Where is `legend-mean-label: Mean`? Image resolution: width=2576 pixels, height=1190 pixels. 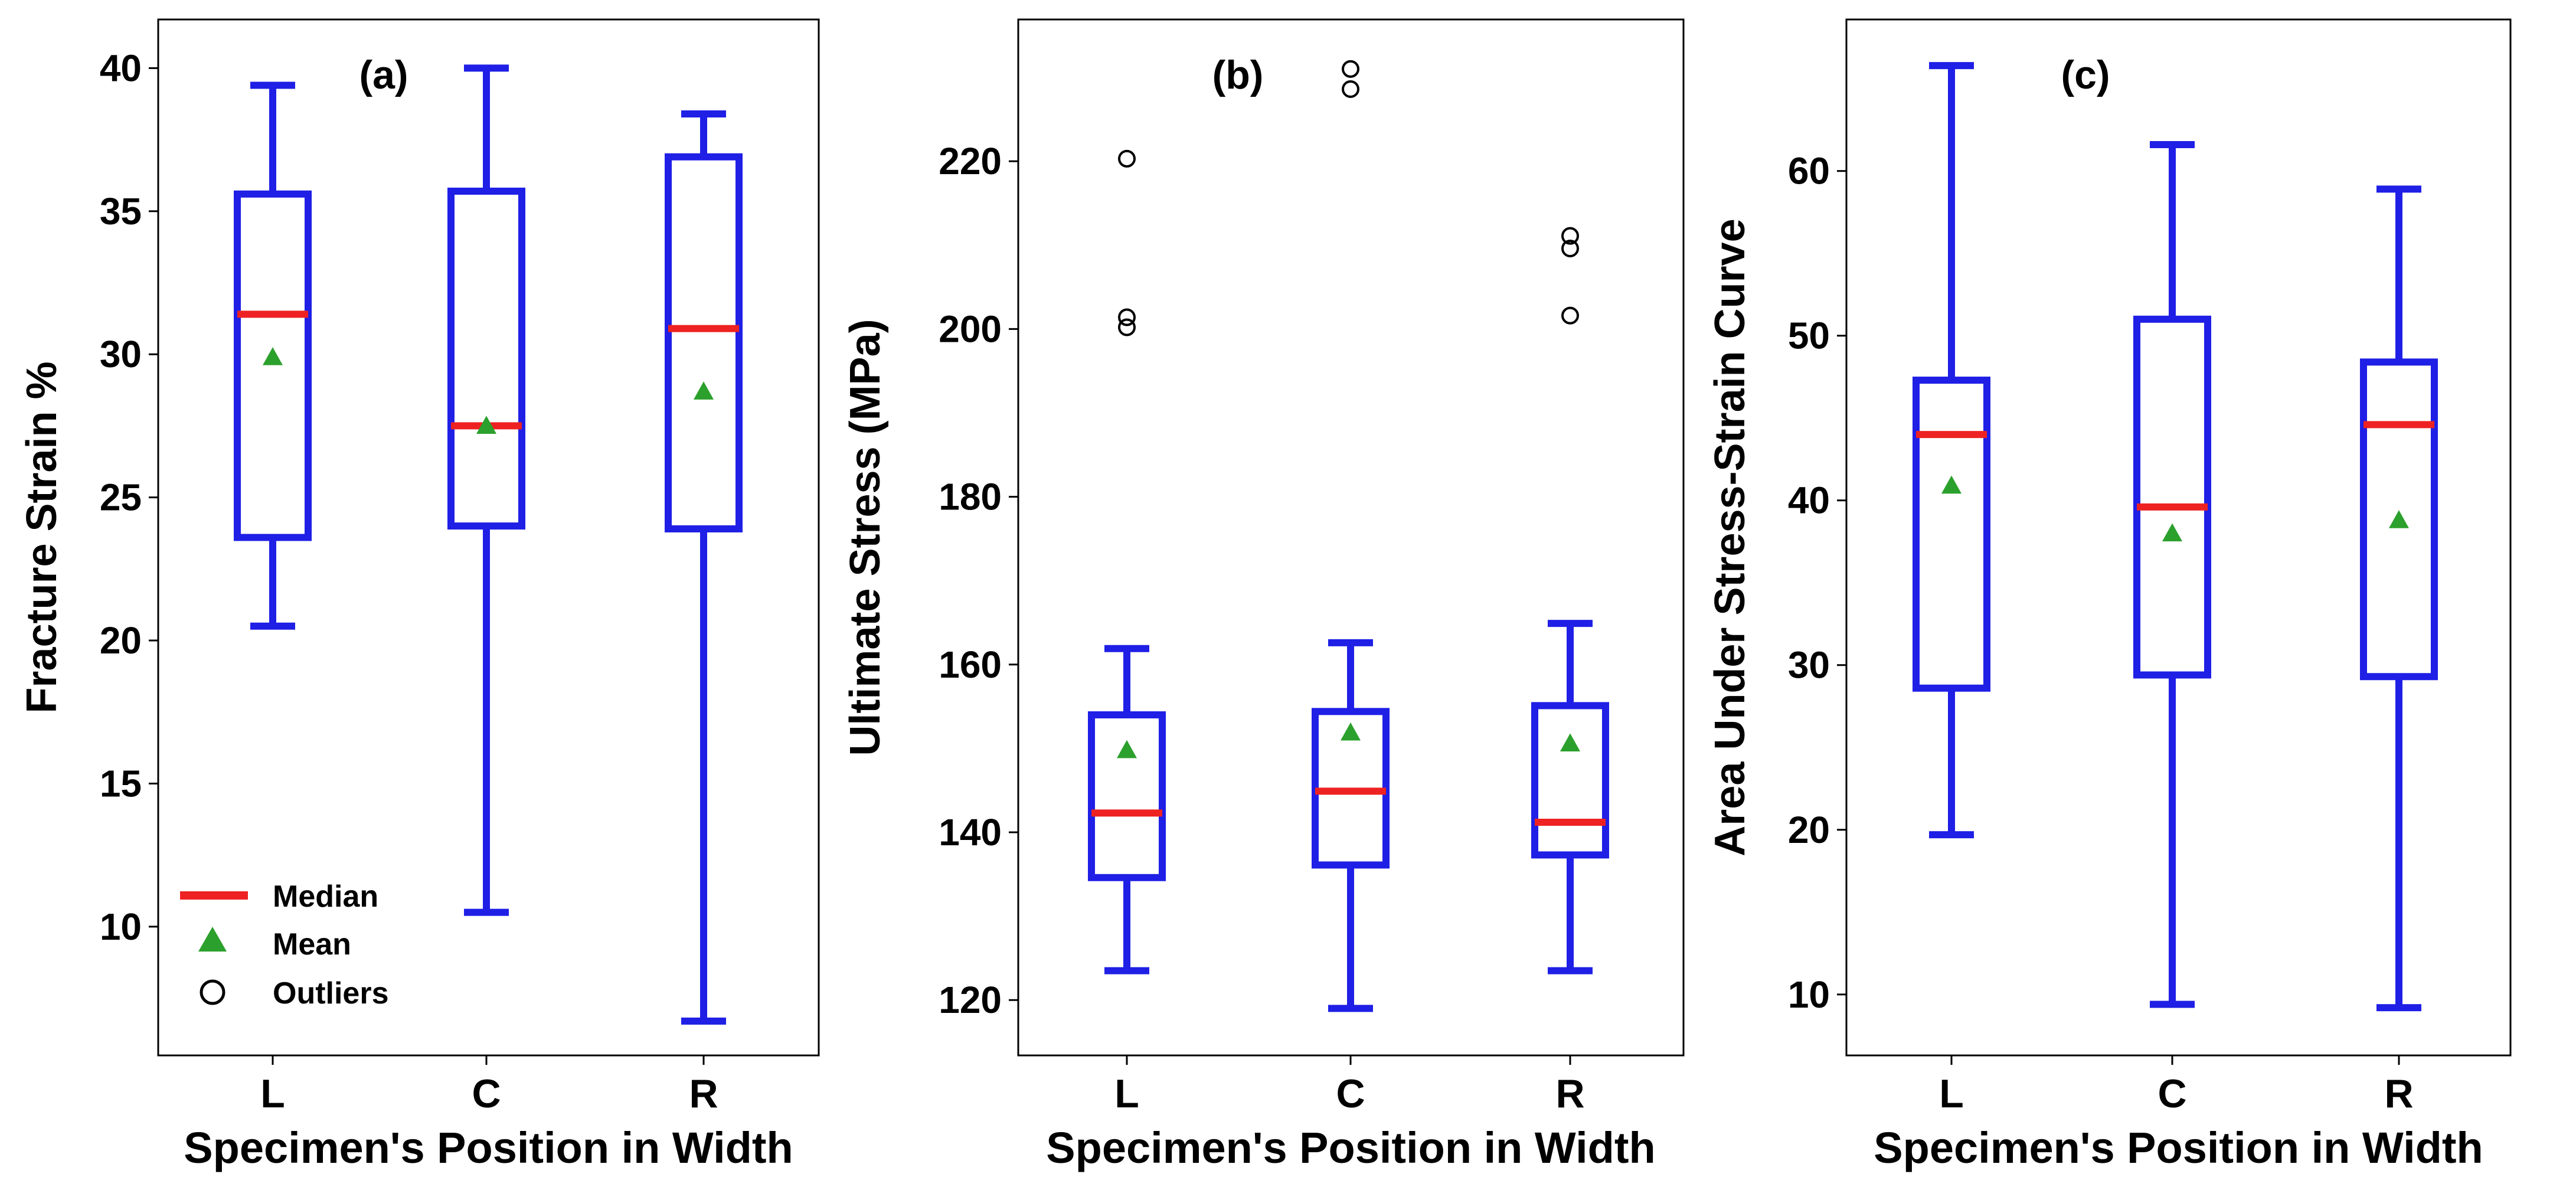
legend-mean-label: Mean is located at coordinates (312, 944).